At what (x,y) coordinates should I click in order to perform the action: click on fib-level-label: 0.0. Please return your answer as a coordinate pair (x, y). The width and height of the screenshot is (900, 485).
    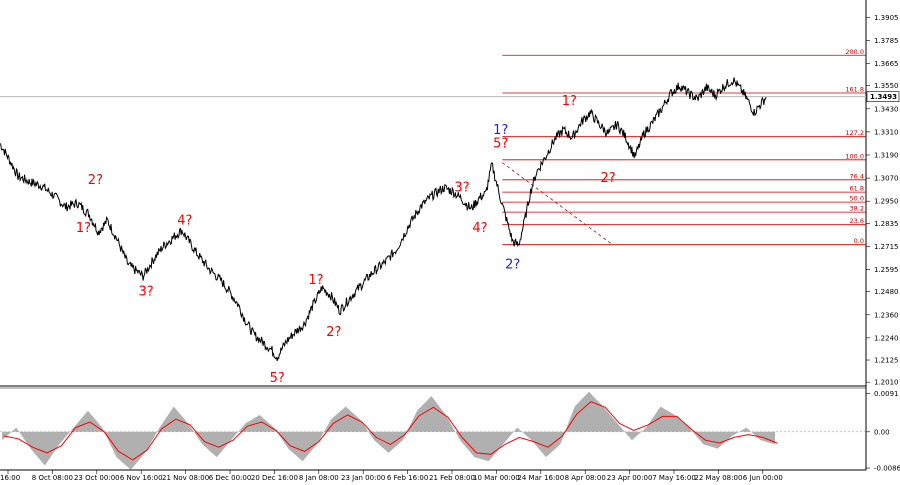
    Looking at the image, I should click on (859, 241).